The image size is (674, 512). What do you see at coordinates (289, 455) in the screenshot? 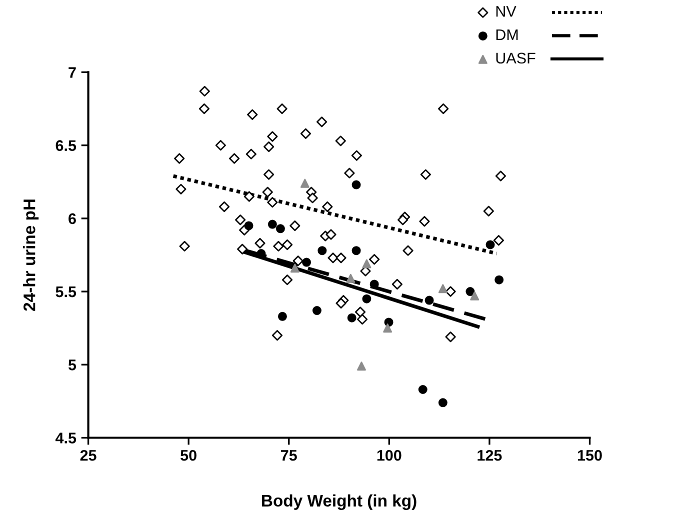
I see `x-tick-label: 75` at bounding box center [289, 455].